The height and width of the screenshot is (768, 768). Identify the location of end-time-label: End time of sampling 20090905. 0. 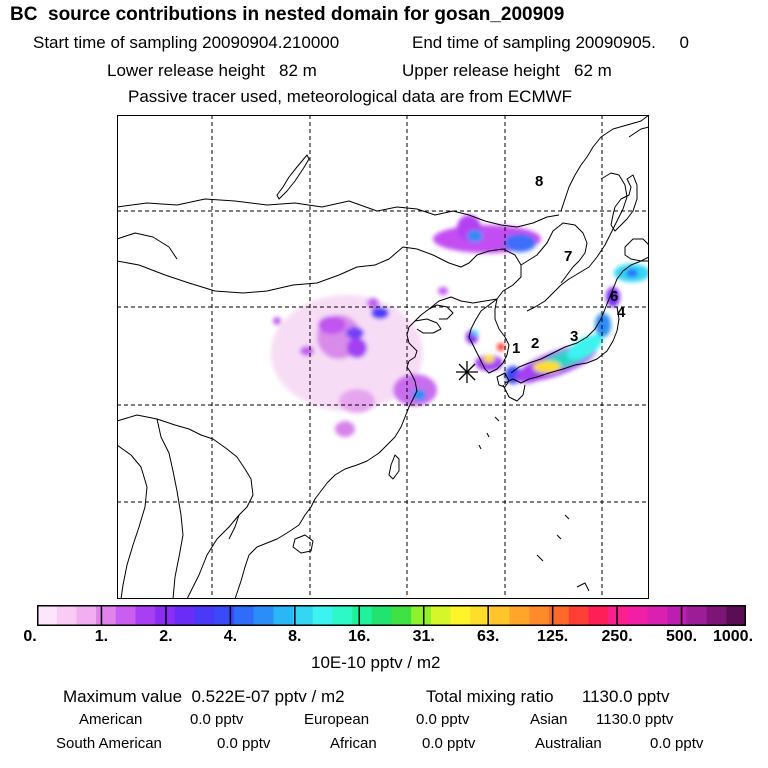
(550, 42).